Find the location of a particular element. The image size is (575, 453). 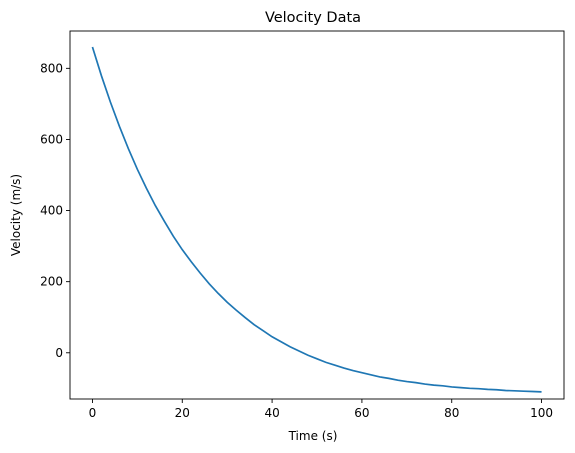

x-tick-label: 60 is located at coordinates (361, 413).